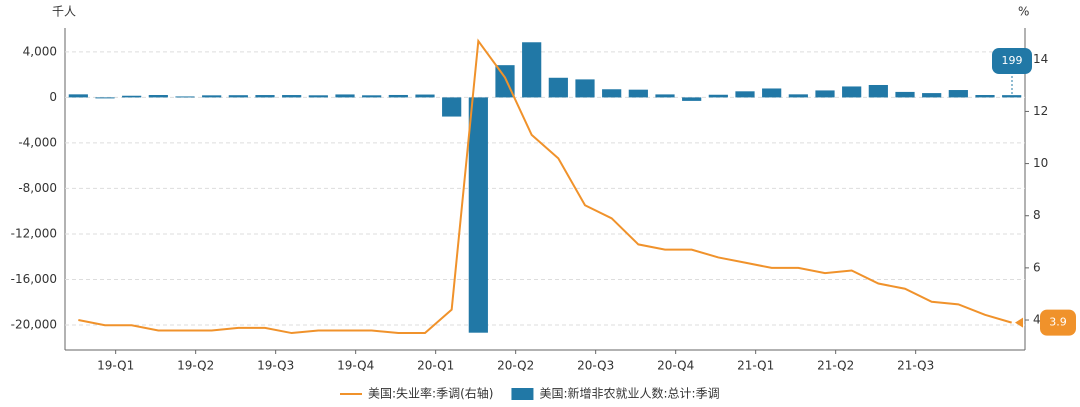 The image size is (1080, 407). What do you see at coordinates (1040, 163) in the screenshot?
I see `y2-tick-label: 10` at bounding box center [1040, 163].